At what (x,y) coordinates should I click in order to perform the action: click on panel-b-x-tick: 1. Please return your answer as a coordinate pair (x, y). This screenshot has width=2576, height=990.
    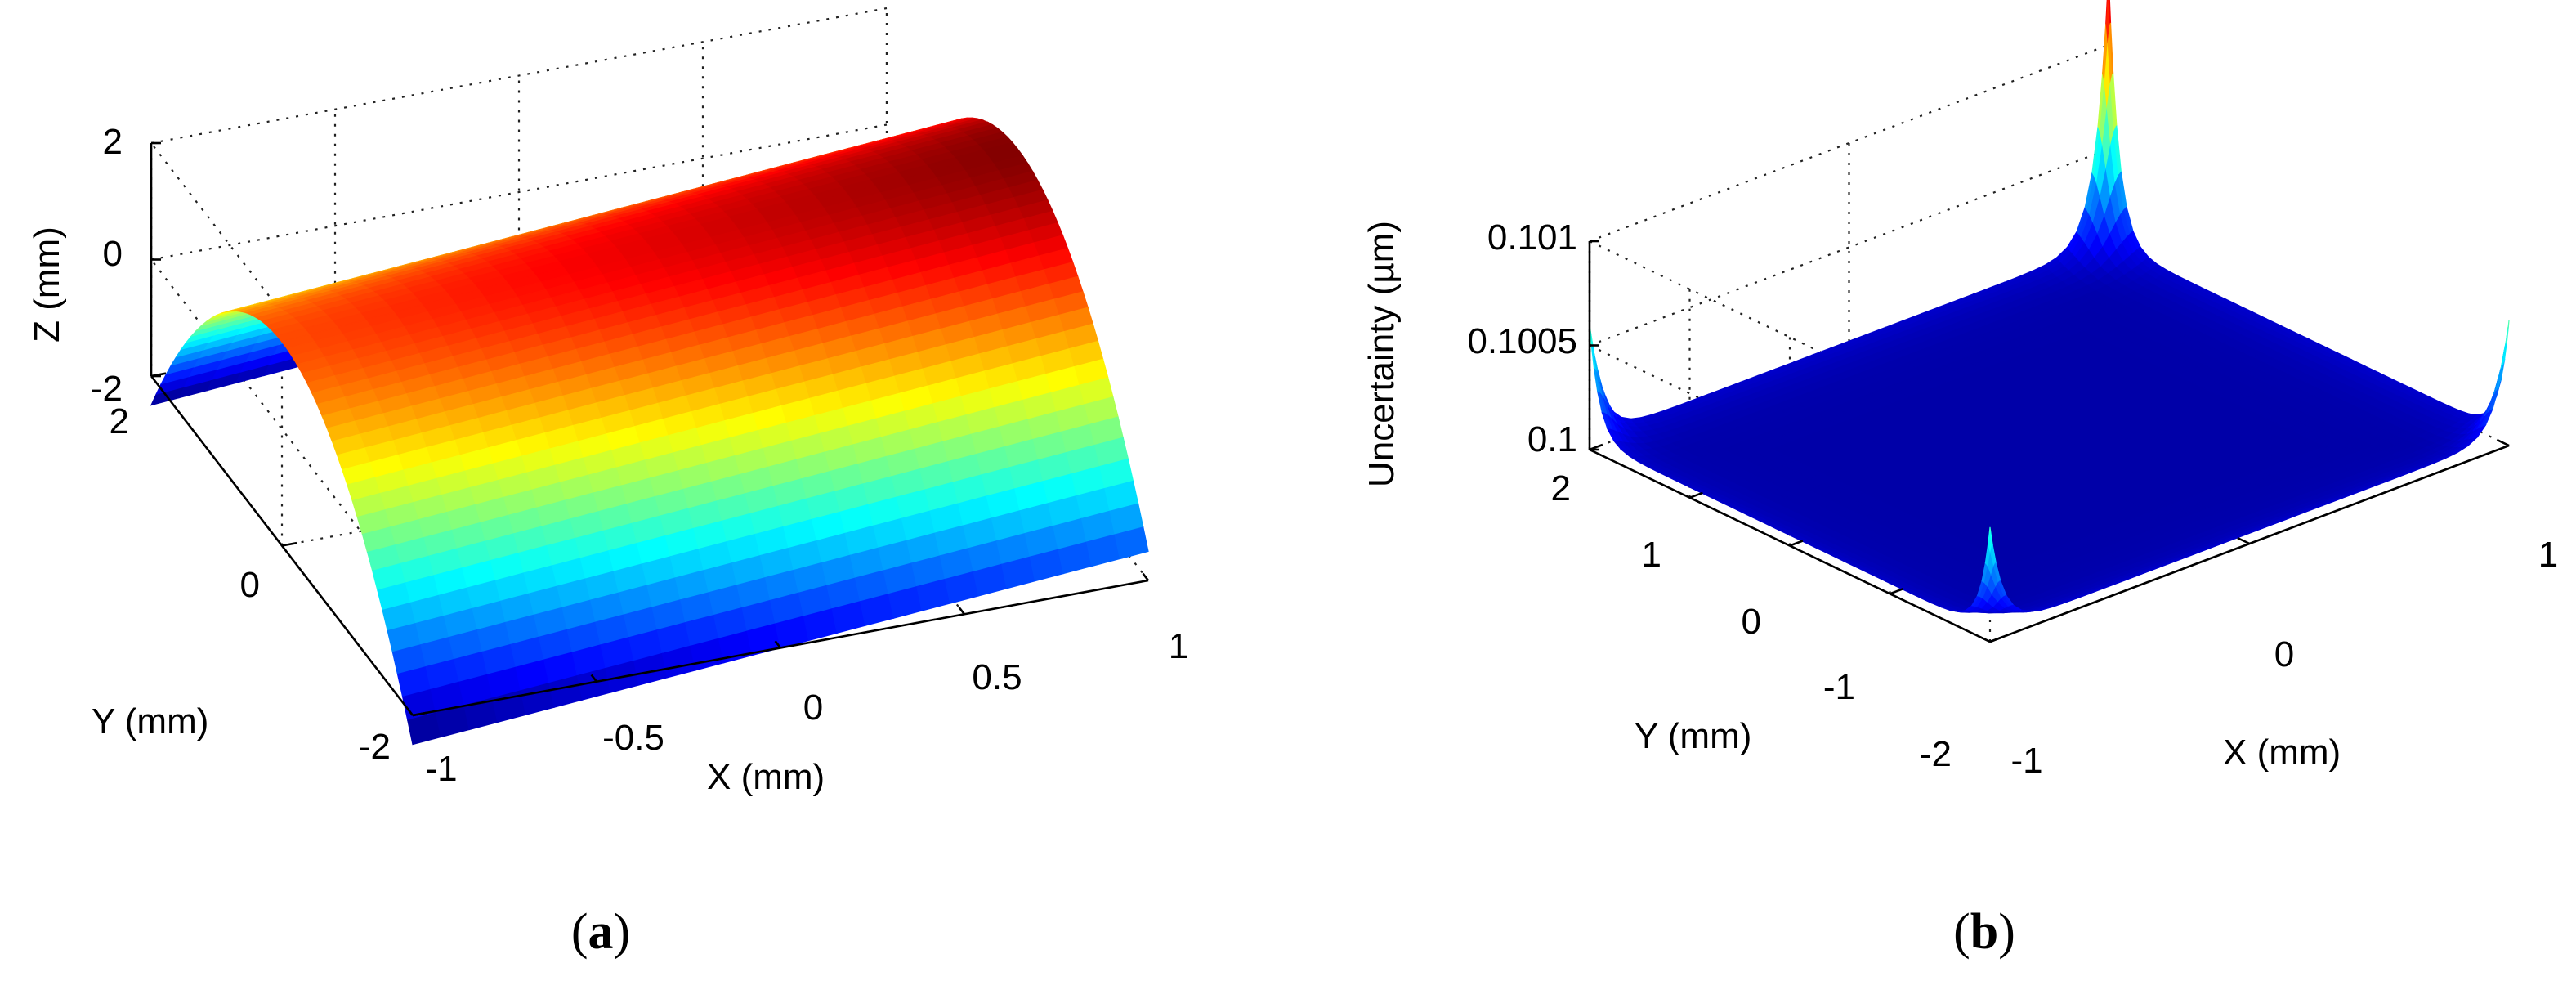
    Looking at the image, I should click on (2548, 555).